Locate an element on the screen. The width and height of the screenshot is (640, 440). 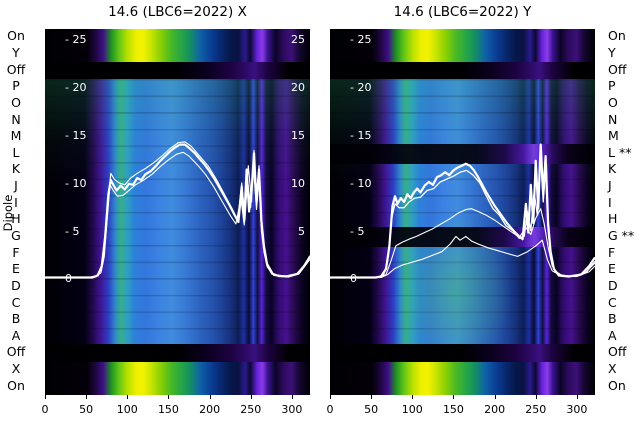
overlay-trace-bundle-second is located at coordinates (462, 218).